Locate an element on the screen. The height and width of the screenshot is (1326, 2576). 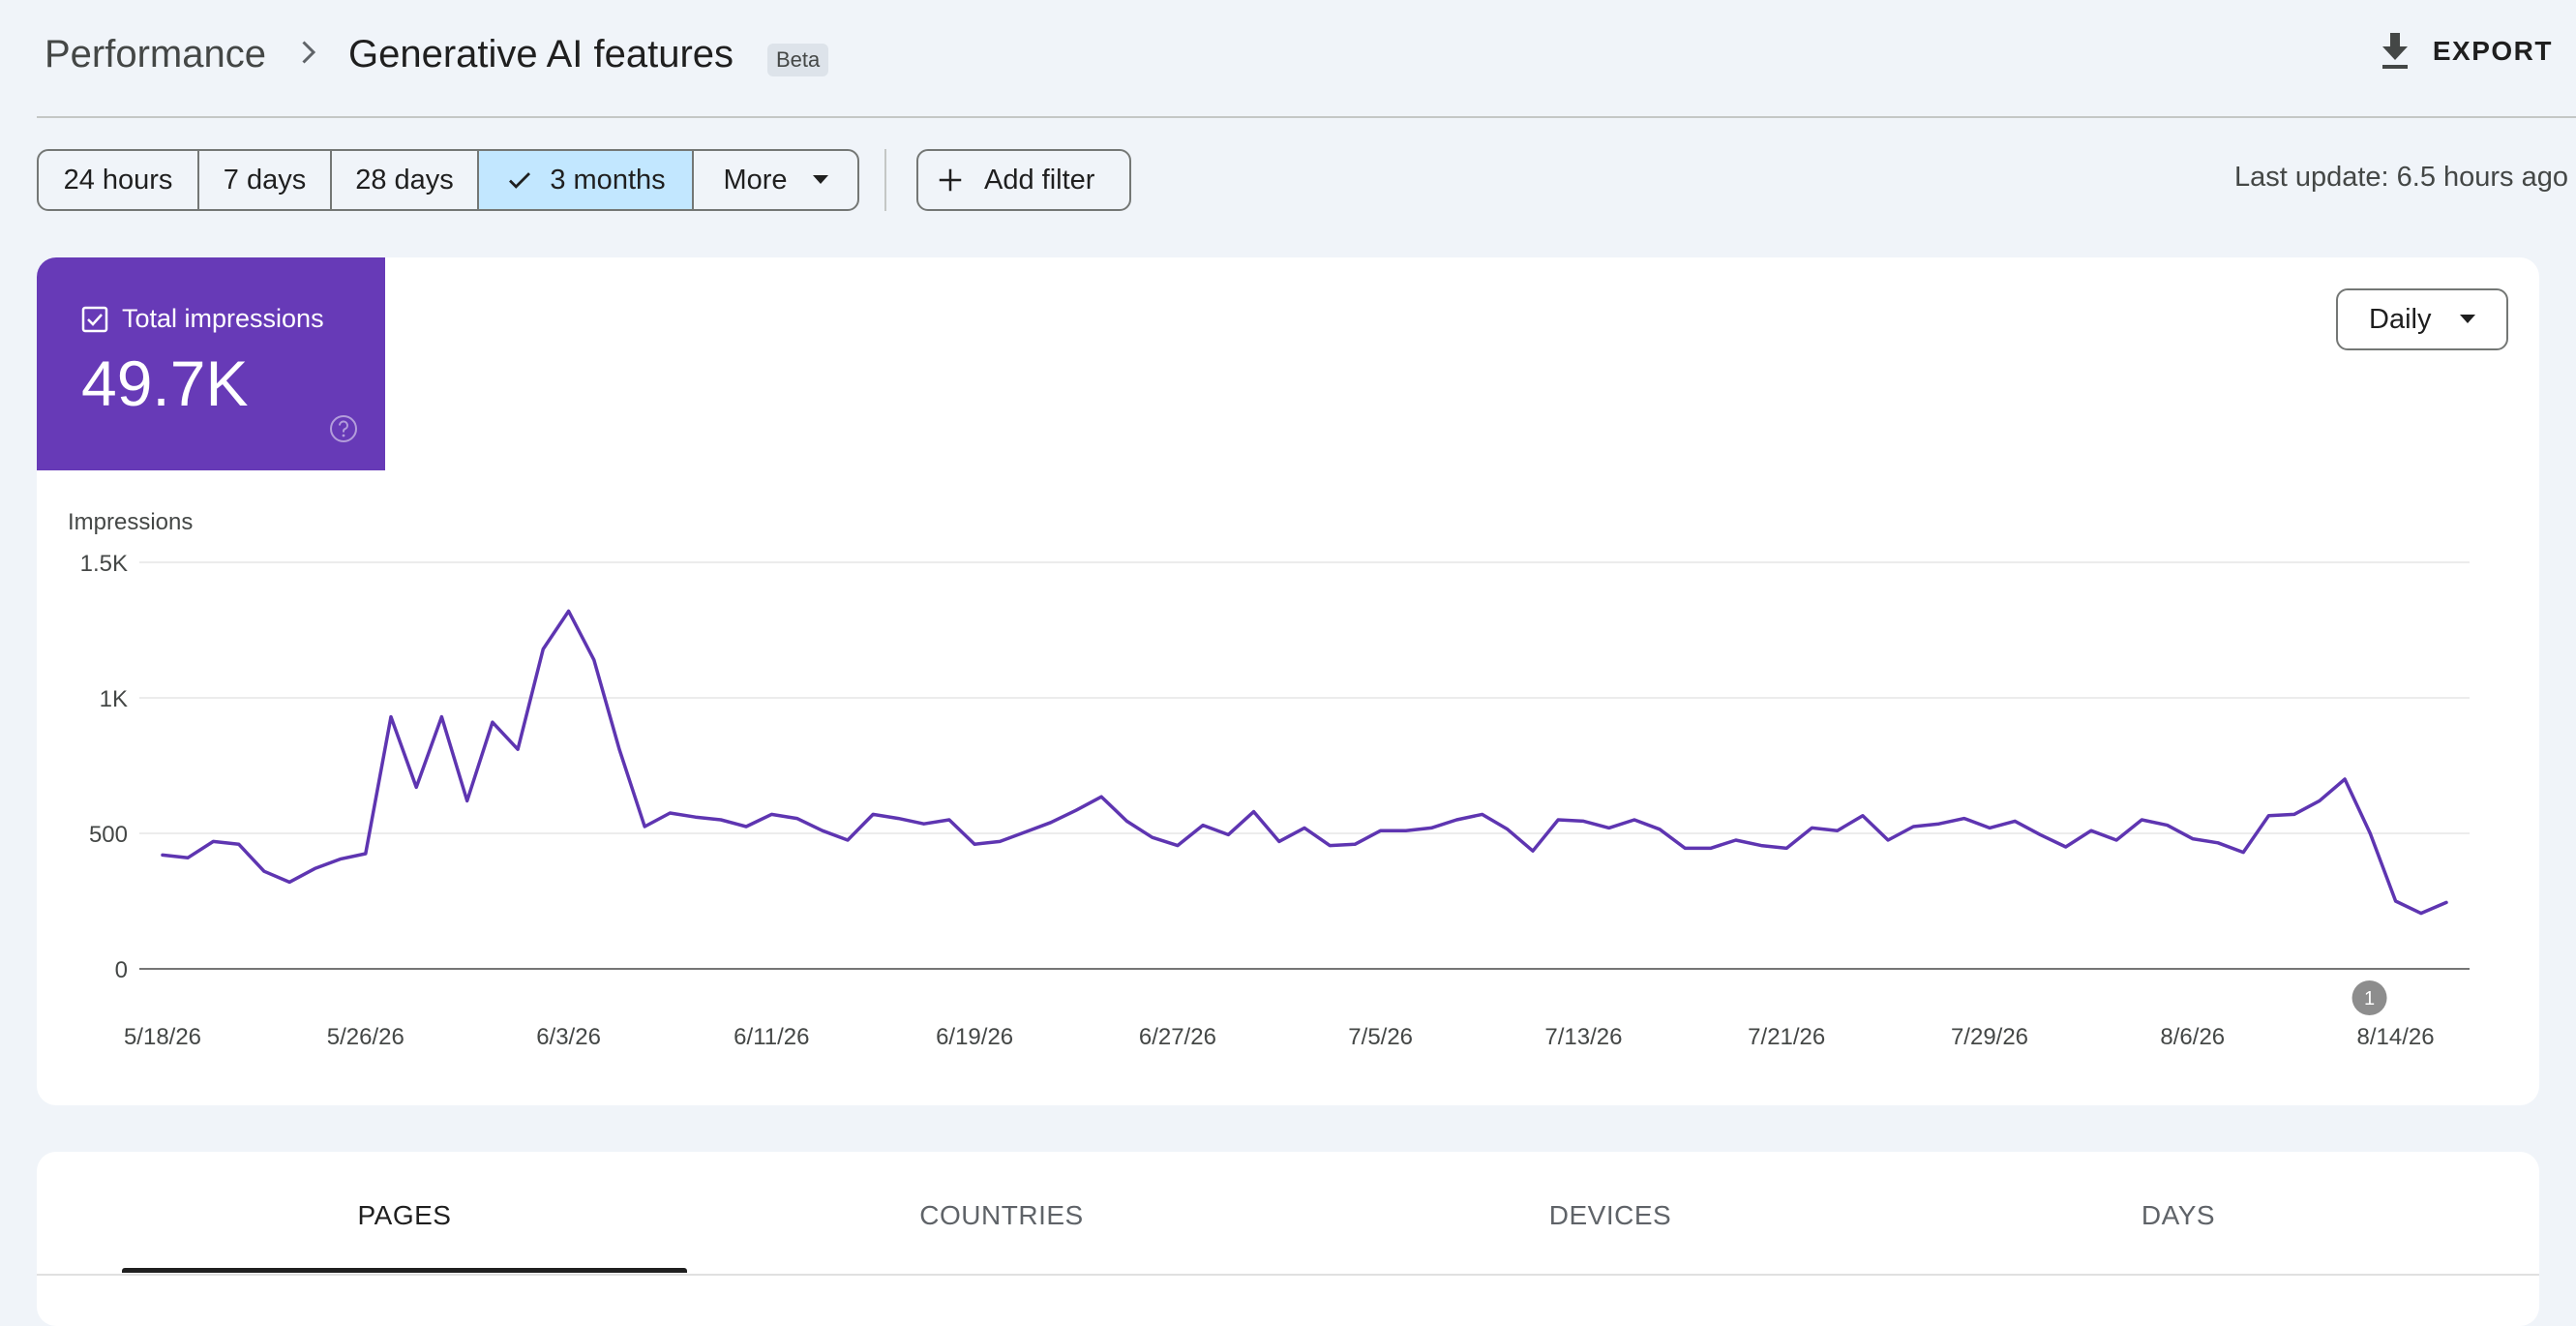
range-24-hours: 24 hours is located at coordinates (119, 180).